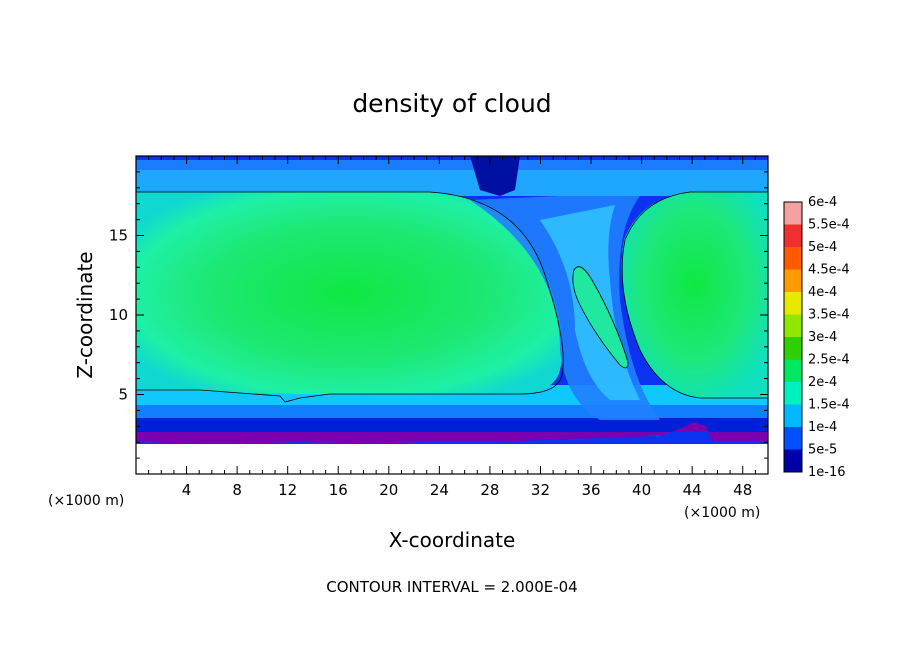  Describe the element at coordinates (829, 225) in the screenshot. I see `colorbar-label: 5.5e-4` at that location.